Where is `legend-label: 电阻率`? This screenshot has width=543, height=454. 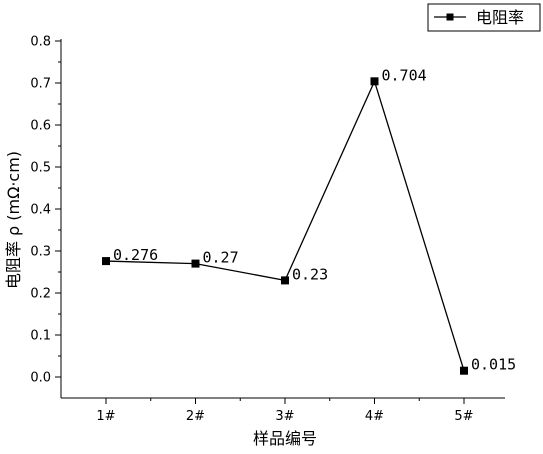
legend-label: 电阻率 is located at coordinates (500, 17).